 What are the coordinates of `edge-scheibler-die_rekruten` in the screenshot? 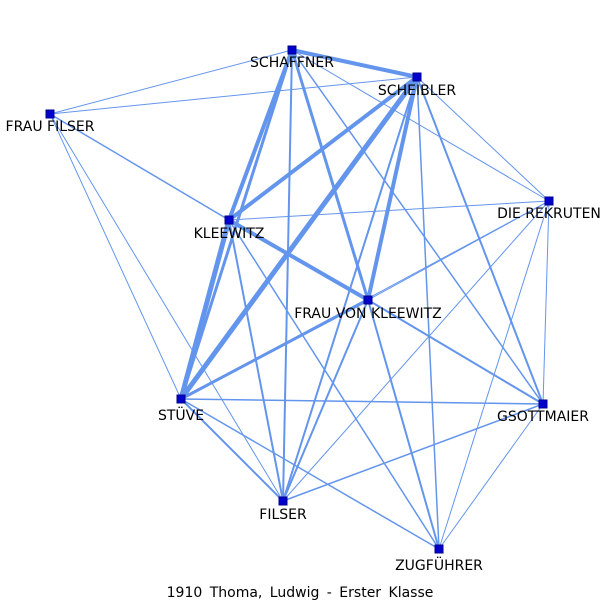 It's located at (483, 139).